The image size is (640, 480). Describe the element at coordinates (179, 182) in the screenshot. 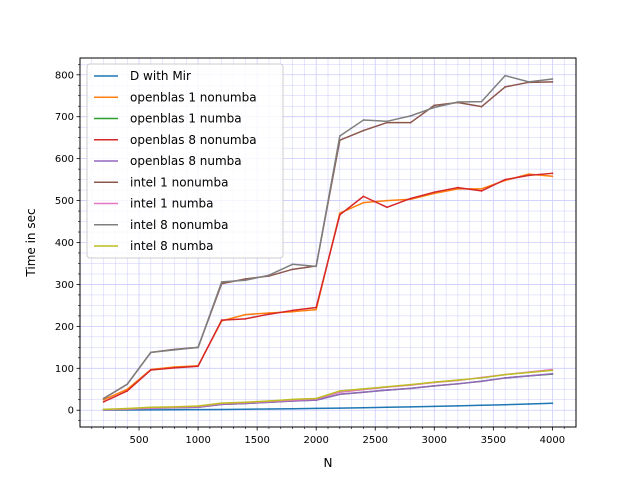

I see `legend-label: intel 1 nonumba` at that location.